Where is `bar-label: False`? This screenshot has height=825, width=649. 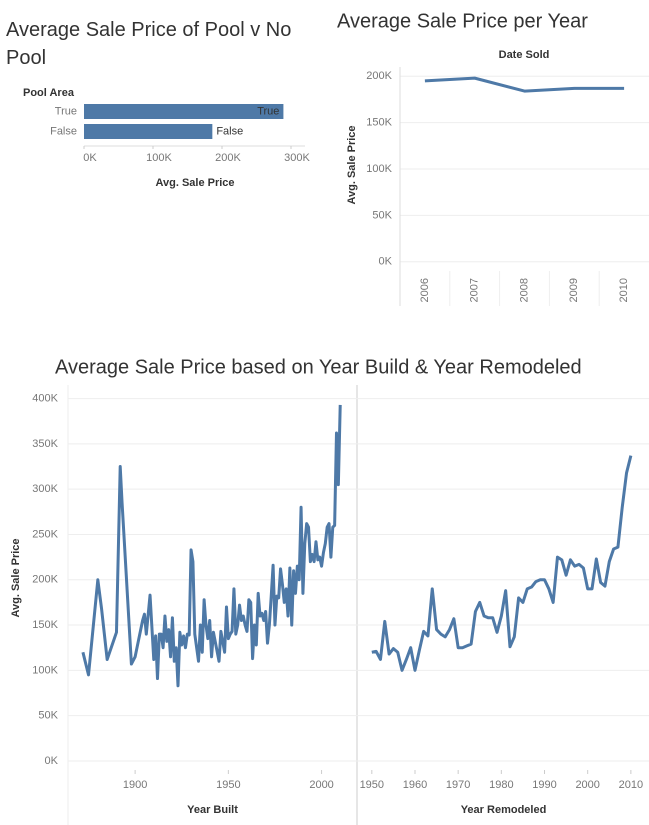 bar-label: False is located at coordinates (229, 131).